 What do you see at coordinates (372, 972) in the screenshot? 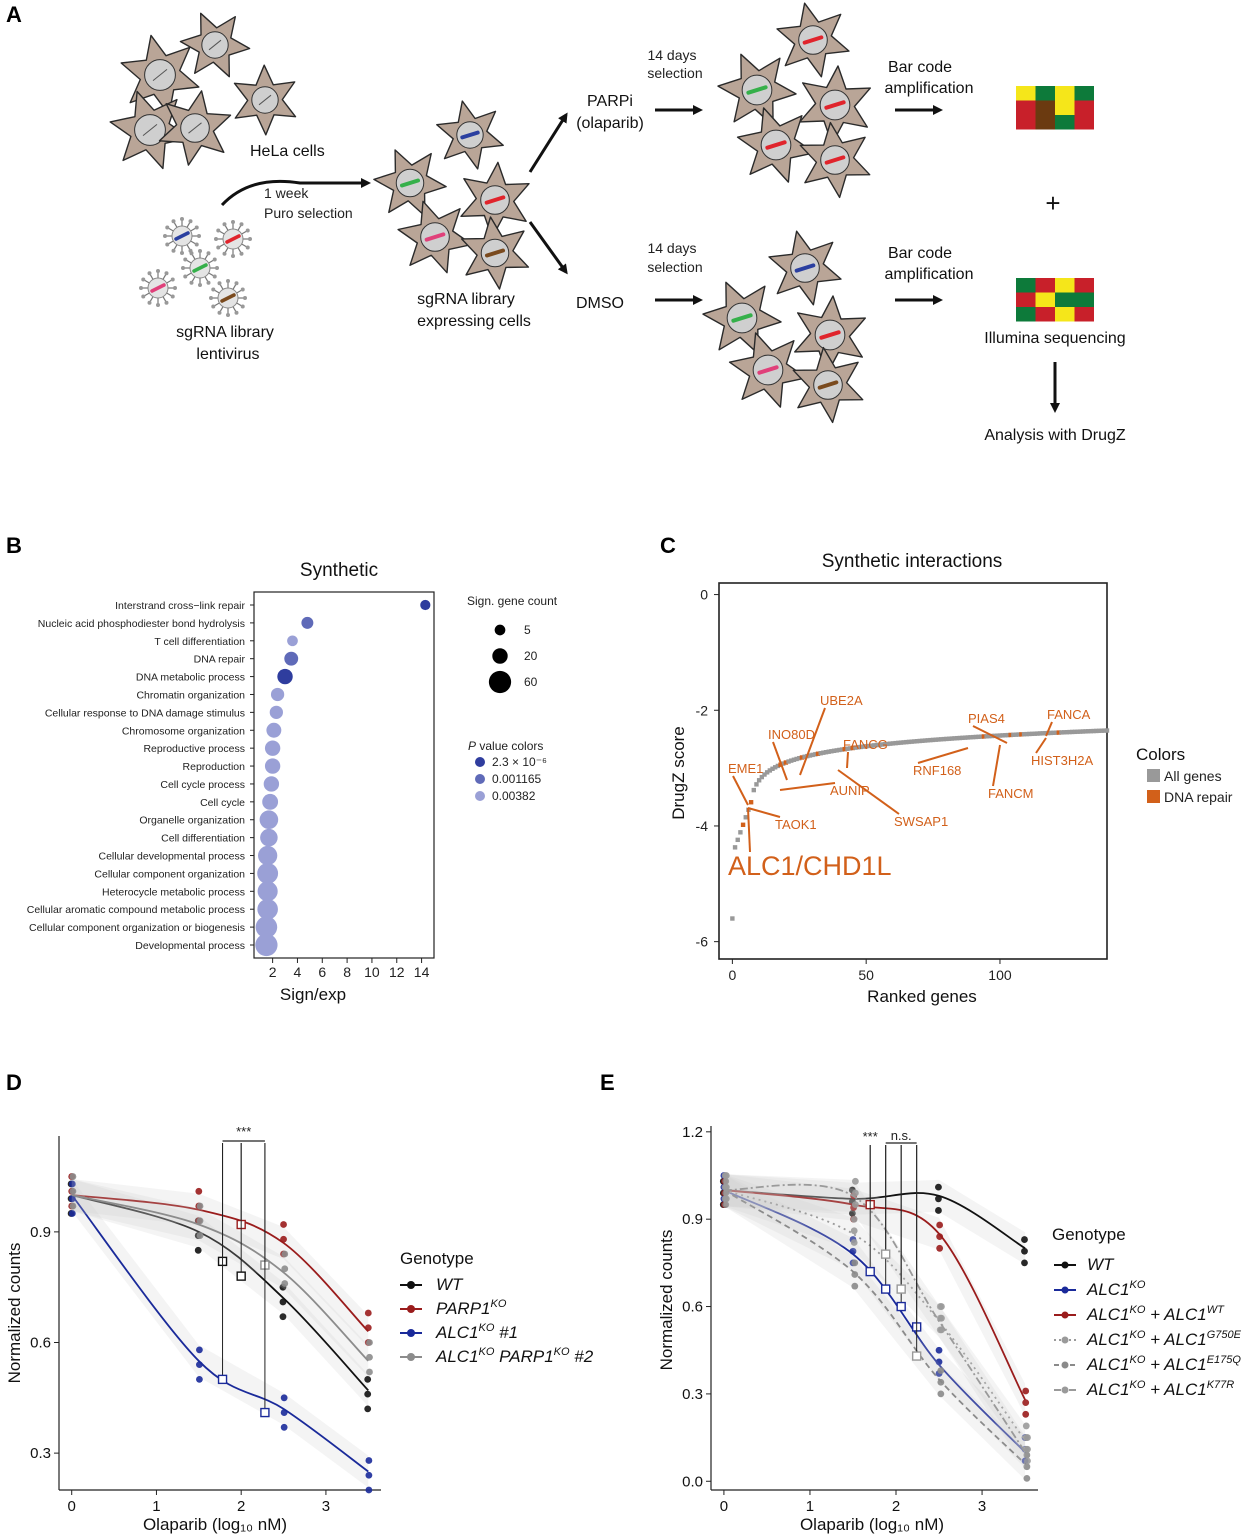
I see `x-tick-label: 10` at bounding box center [372, 972].